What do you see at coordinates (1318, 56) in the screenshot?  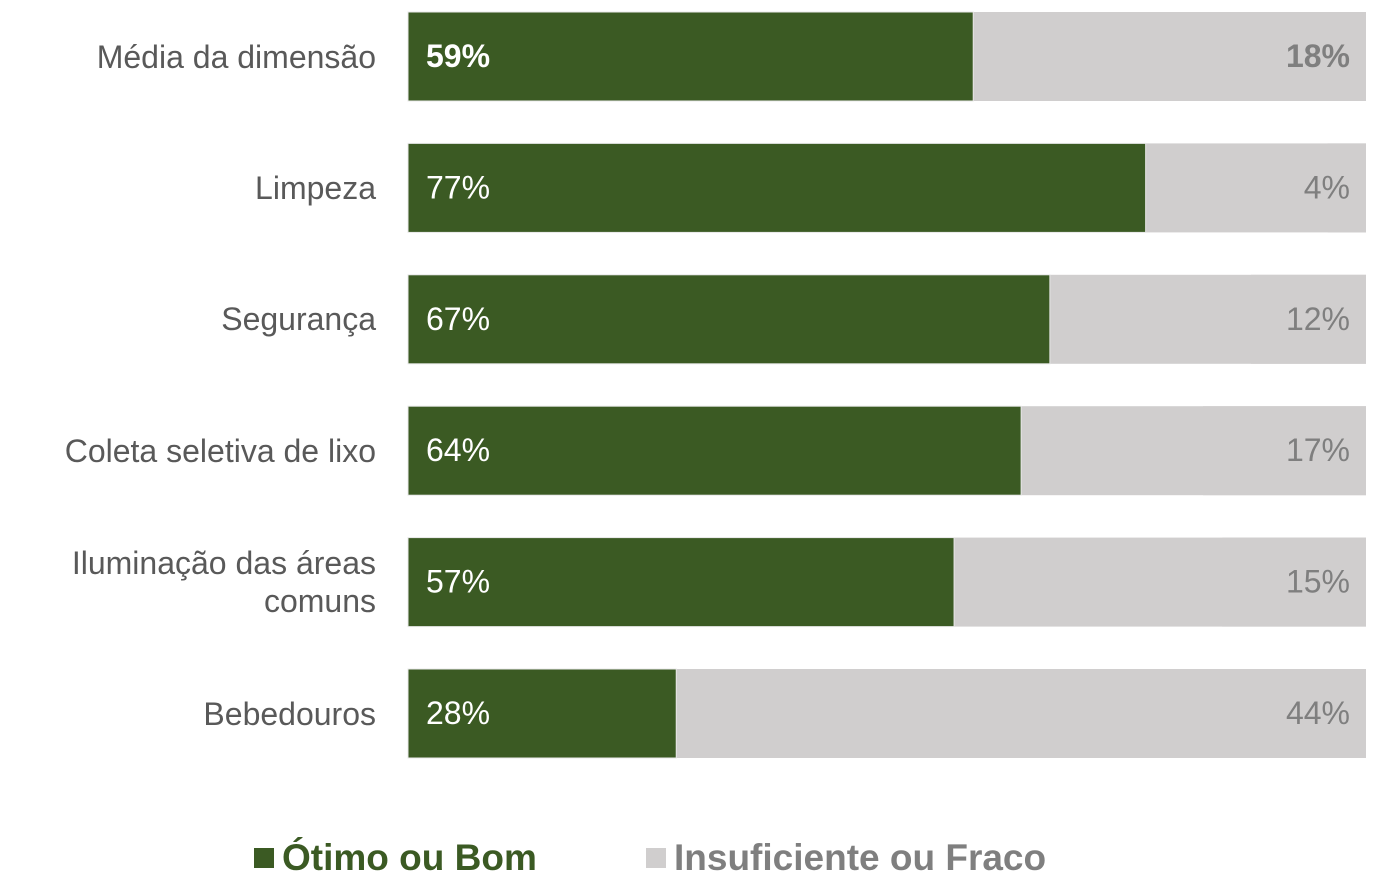 I see `value-label: 18%` at bounding box center [1318, 56].